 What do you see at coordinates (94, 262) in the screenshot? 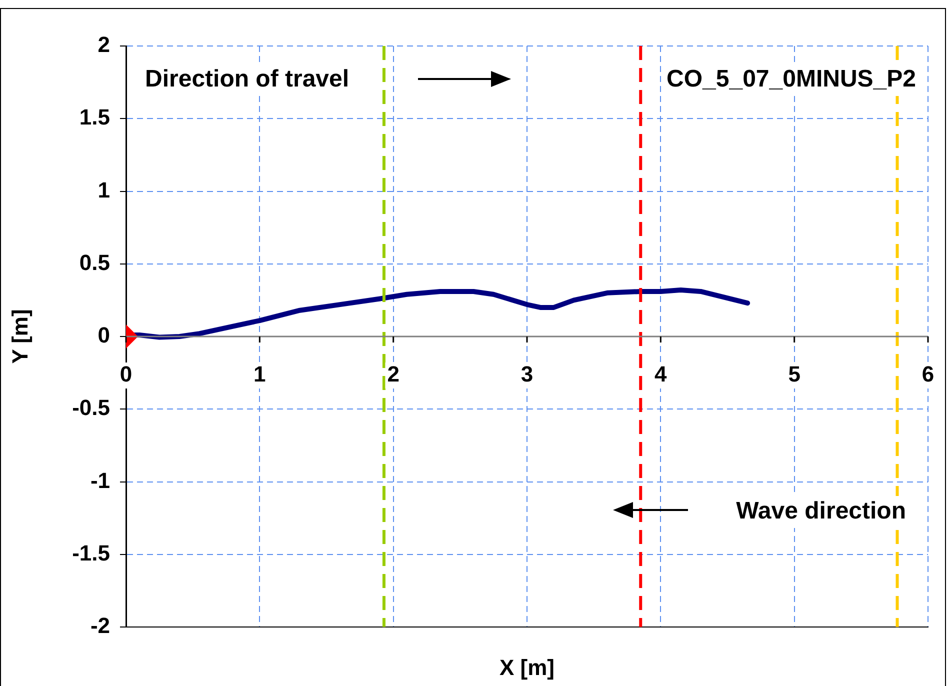
I see `y-tick-label: 0.5` at bounding box center [94, 262].